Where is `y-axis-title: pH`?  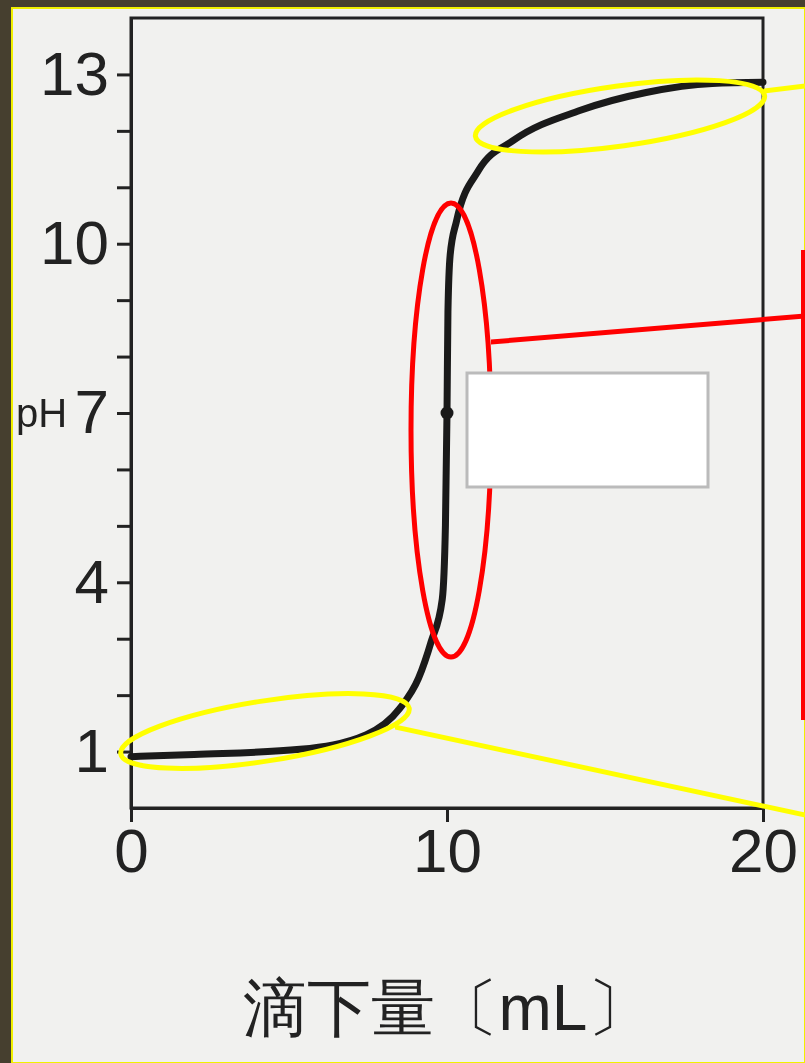
y-axis-title: pH is located at coordinates (42, 413).